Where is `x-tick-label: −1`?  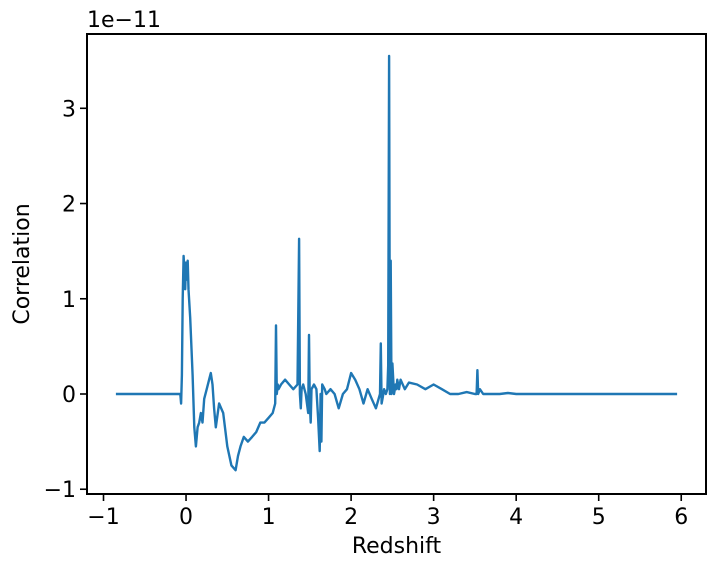 x-tick-label: −1 is located at coordinates (103, 517).